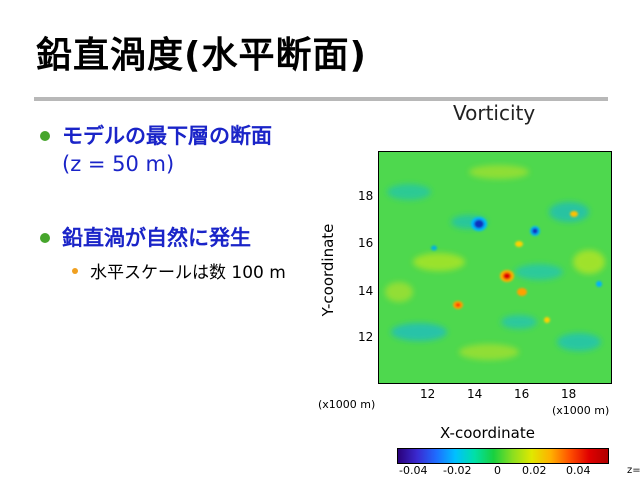 This screenshot has height=480, width=640. I want to click on bullet-item-2: 鉛直渦が自然に発生, so click(145, 238).